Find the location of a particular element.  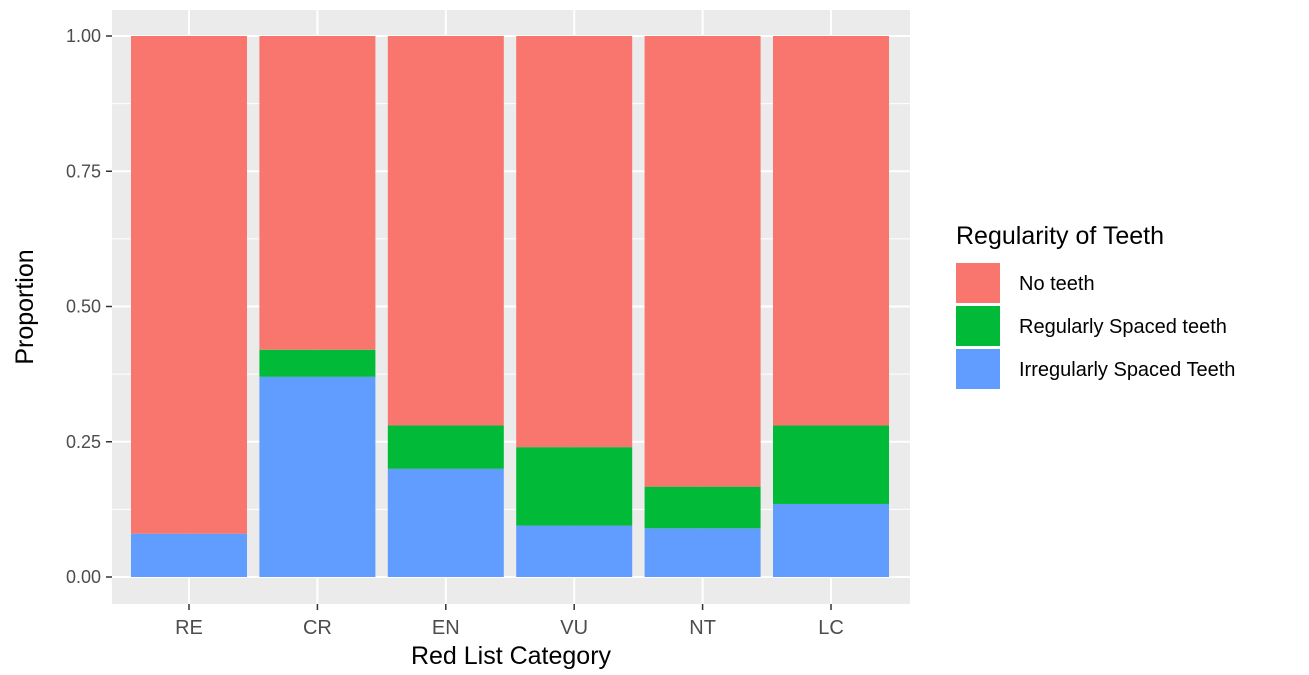

x-tick-label-nt: NT is located at coordinates (702, 628).